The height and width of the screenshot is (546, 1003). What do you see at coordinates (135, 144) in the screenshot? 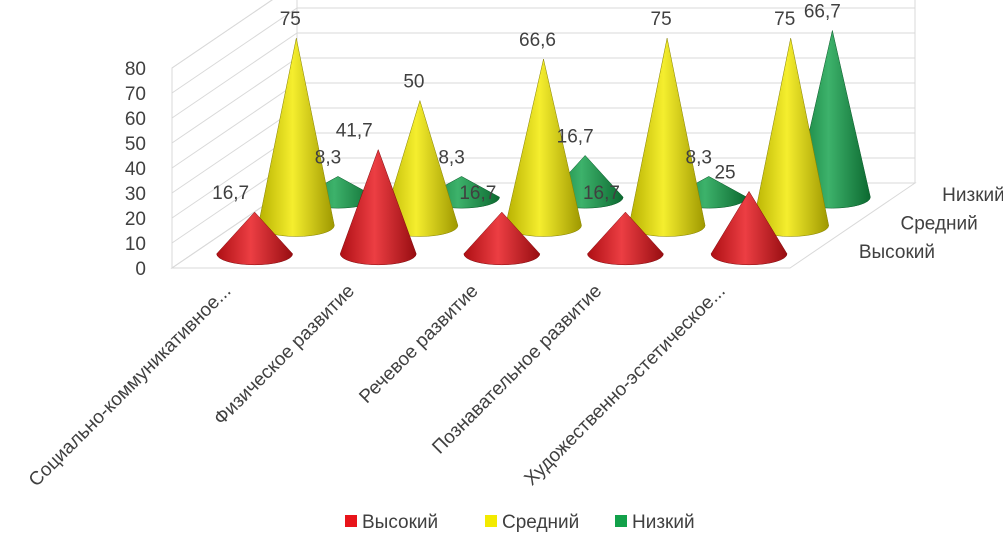
I see `y-tick-label: 50` at bounding box center [135, 144].